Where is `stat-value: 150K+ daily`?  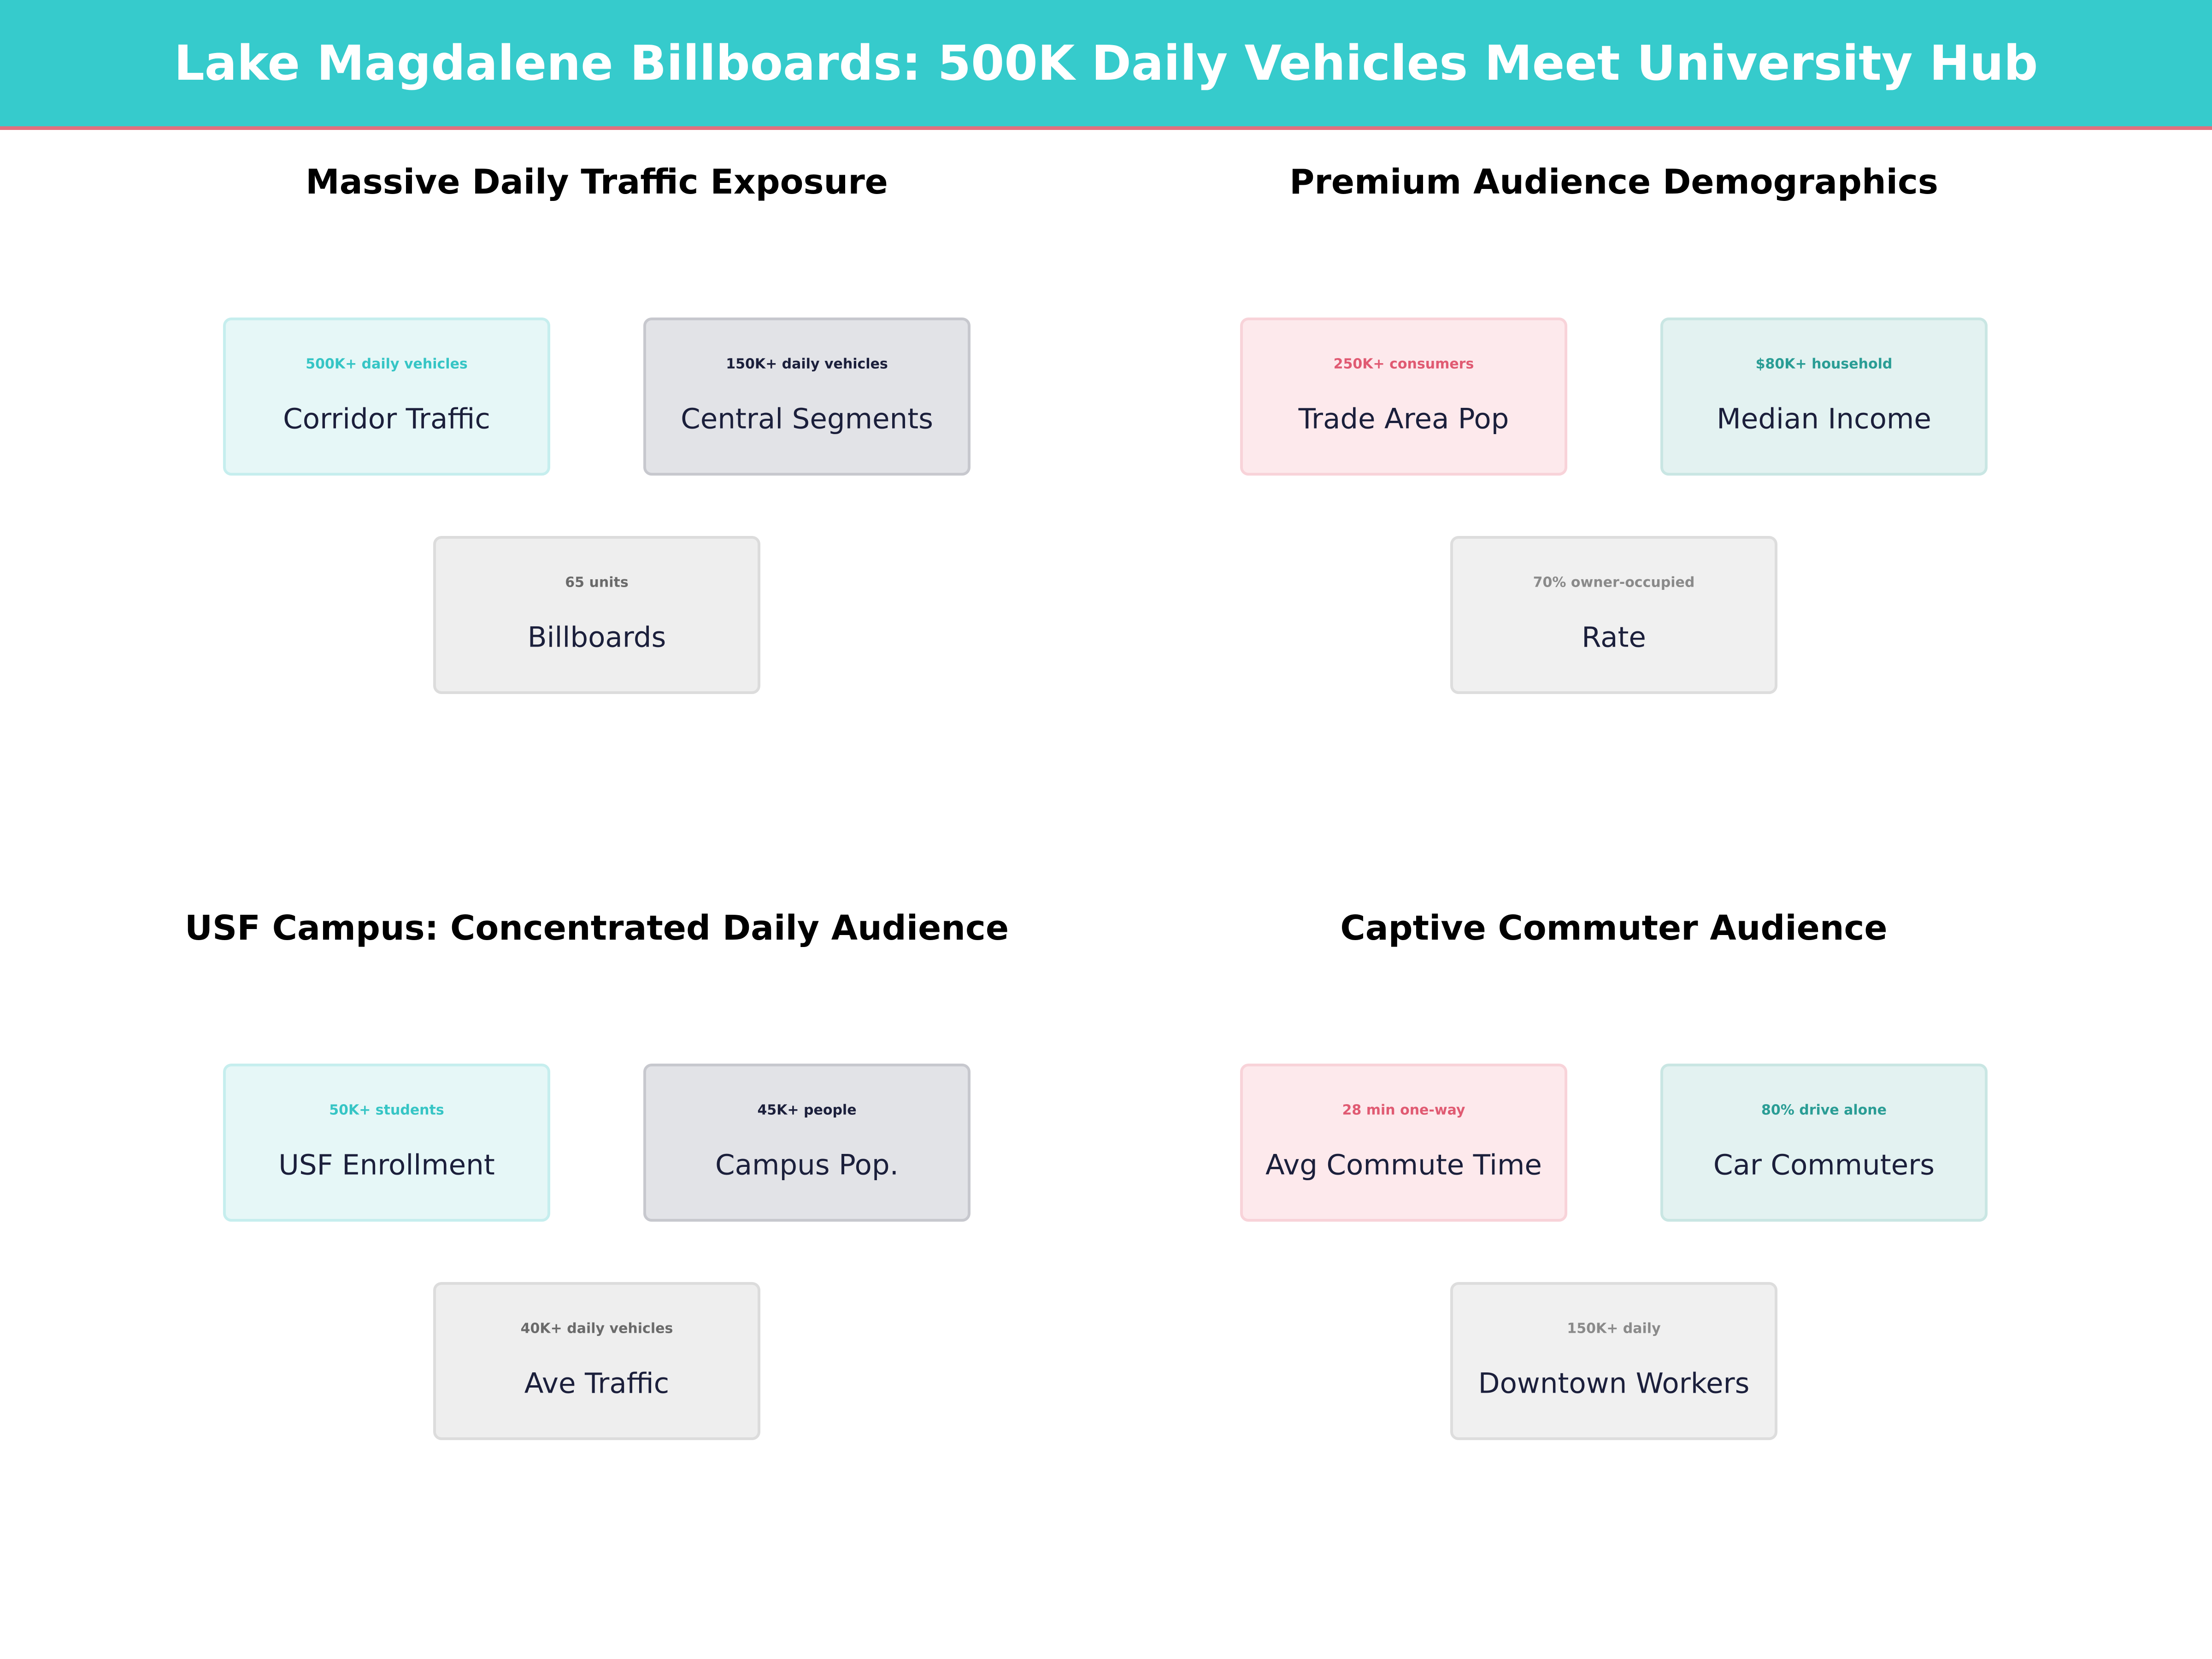
stat-value: 150K+ daily is located at coordinates (1614, 1328).